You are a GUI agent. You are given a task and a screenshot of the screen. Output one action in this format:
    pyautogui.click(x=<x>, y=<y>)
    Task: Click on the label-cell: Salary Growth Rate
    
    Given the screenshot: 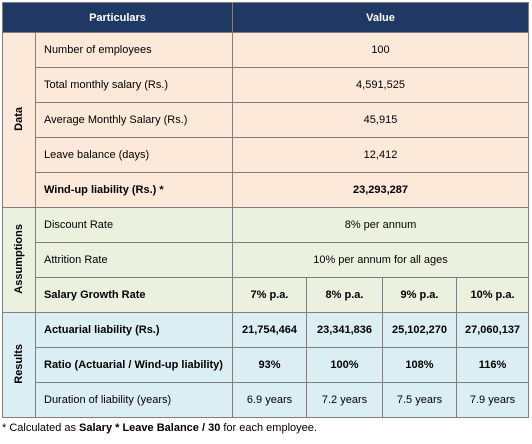 What is the action you would take?
    pyautogui.click(x=134, y=295)
    